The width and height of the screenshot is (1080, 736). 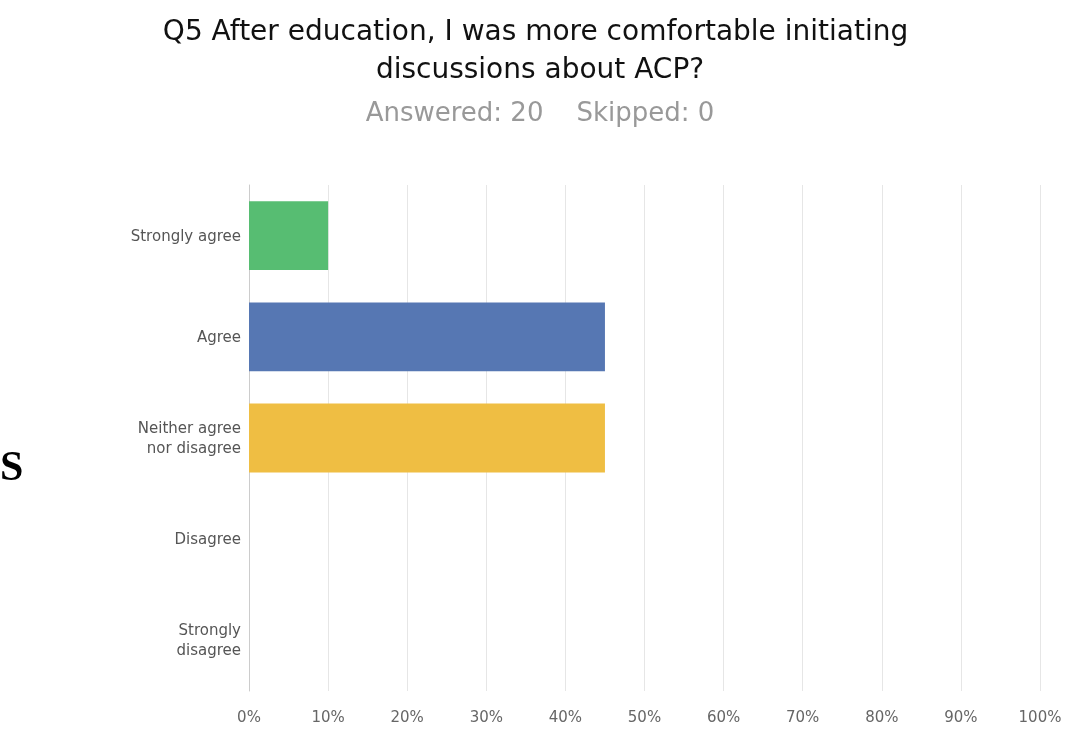 What do you see at coordinates (565, 716) in the screenshot?
I see `x-tick-label: 40%` at bounding box center [565, 716].